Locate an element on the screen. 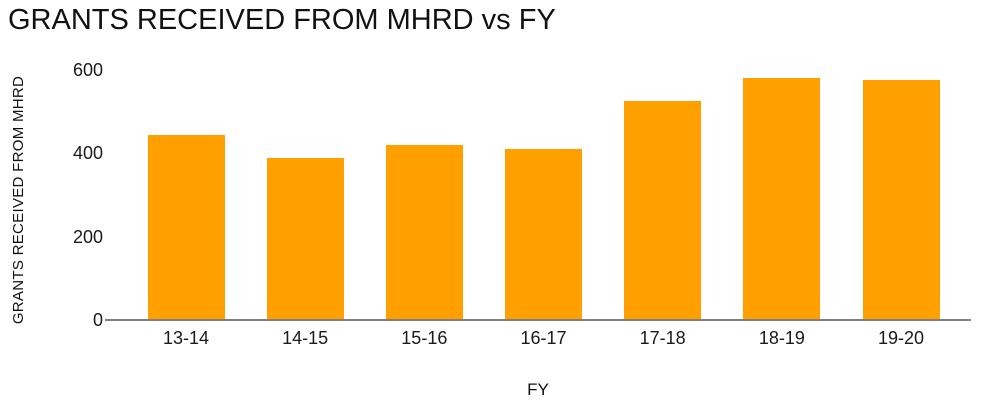 The image size is (983, 412). x-tick-label: 18-19 is located at coordinates (781, 338).